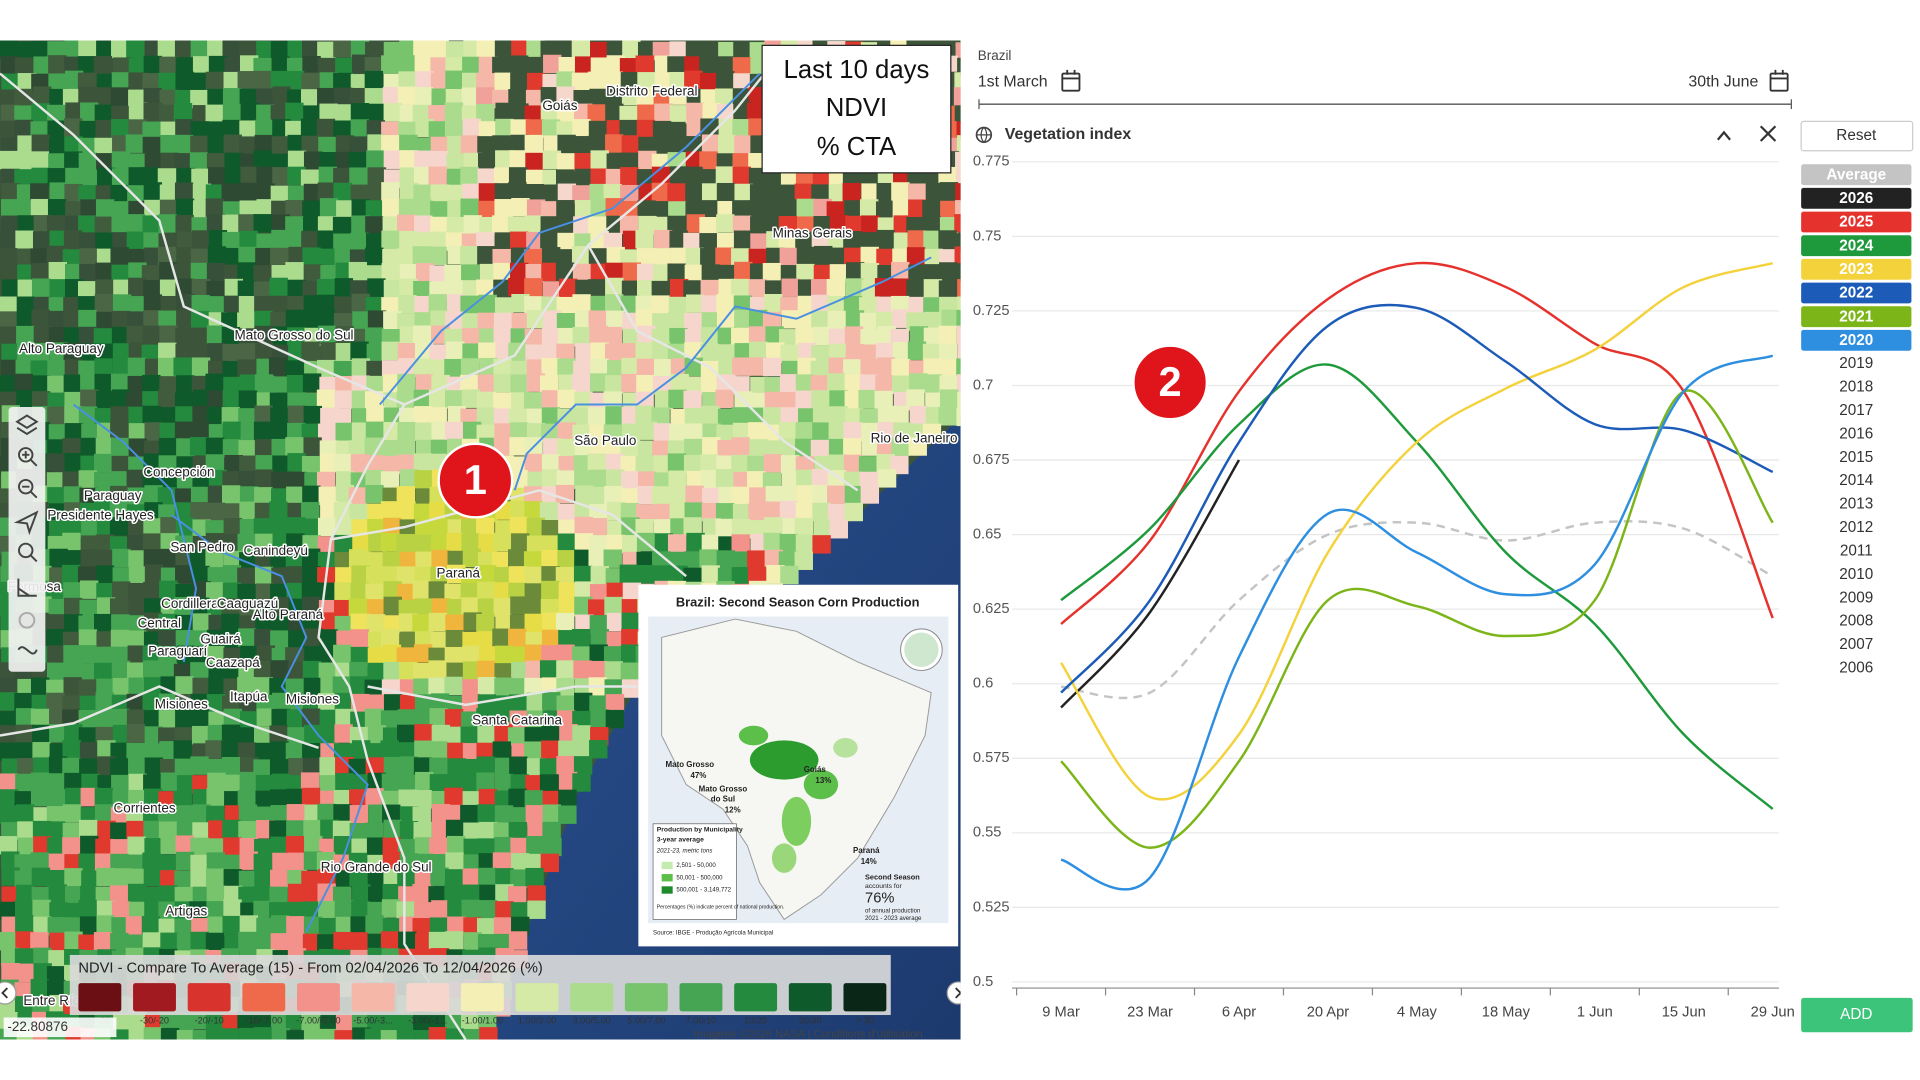 Image resolution: width=1920 pixels, height=1080 pixels. Describe the element at coordinates (1857, 1015) in the screenshot. I see `add-button` at that location.